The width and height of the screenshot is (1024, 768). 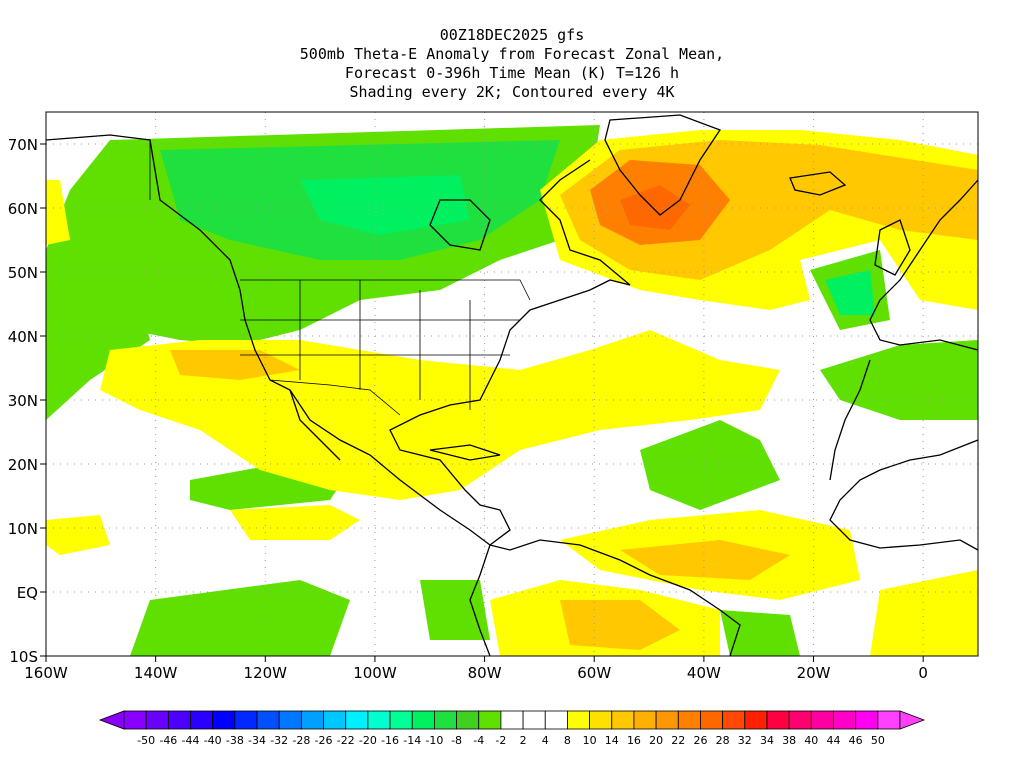 What do you see at coordinates (500, 740) in the screenshot?
I see `colorbar-label: -2` at bounding box center [500, 740].